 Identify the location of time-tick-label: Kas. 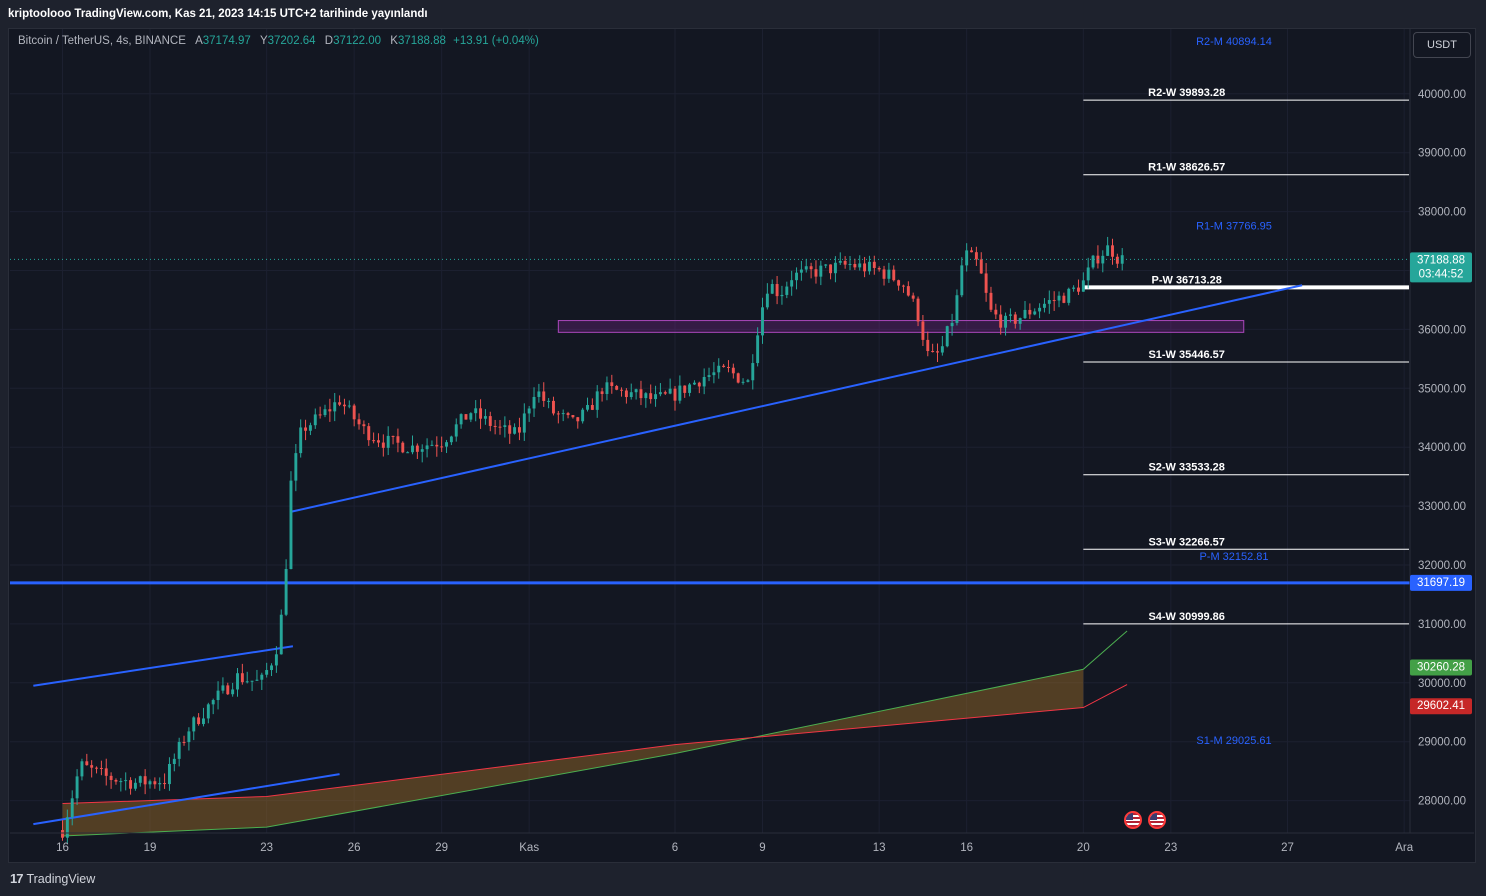
(529, 848).